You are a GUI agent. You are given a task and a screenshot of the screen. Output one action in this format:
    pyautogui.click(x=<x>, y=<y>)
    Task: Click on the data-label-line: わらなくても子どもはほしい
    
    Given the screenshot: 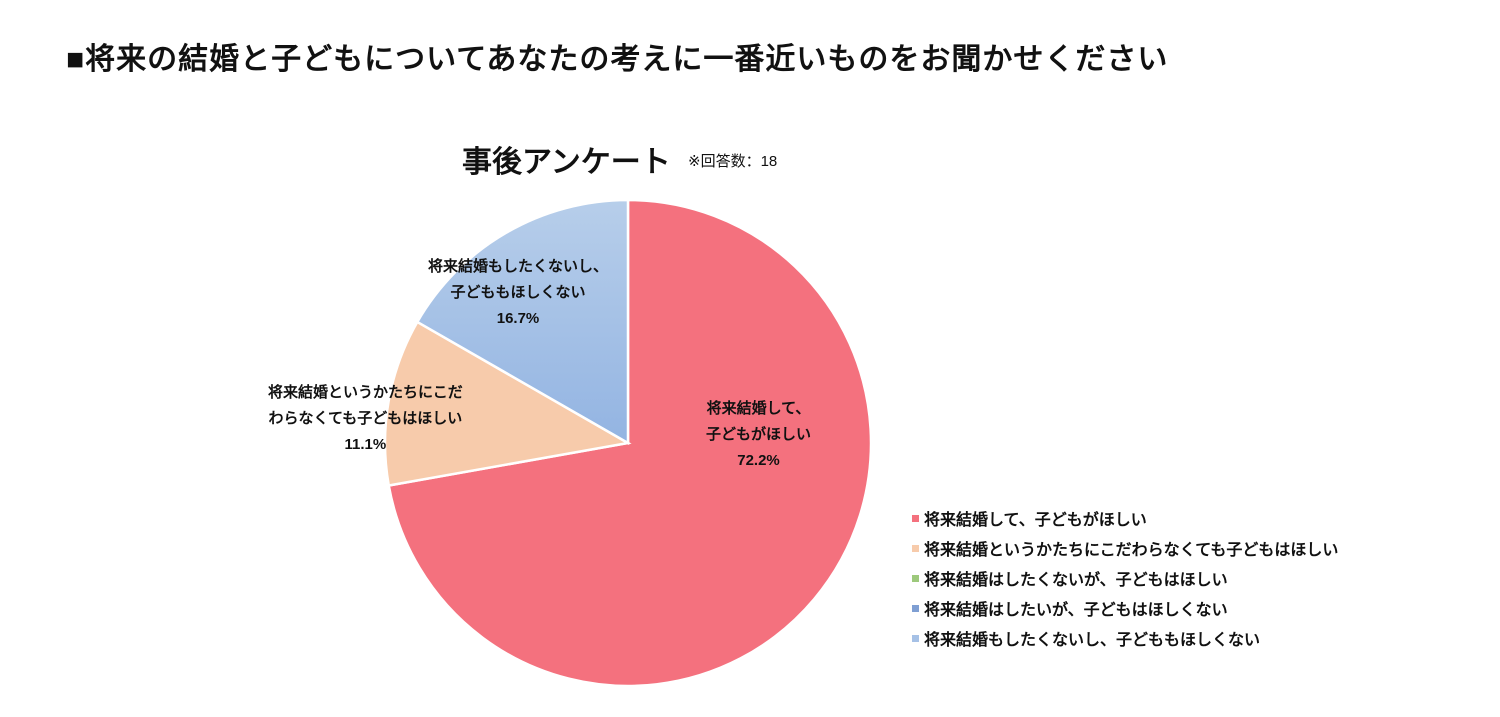 What is the action you would take?
    pyautogui.click(x=365, y=418)
    